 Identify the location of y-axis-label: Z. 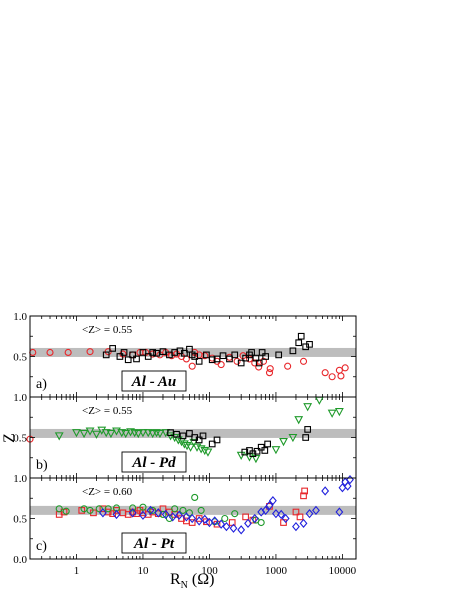
(9, 438).